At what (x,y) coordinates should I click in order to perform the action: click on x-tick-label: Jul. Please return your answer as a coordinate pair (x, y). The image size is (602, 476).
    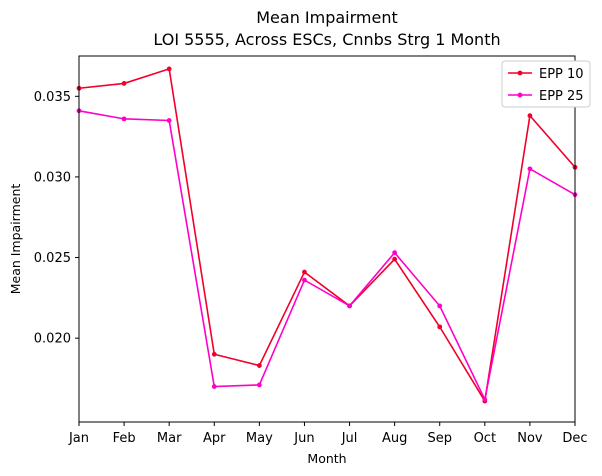
    Looking at the image, I should click on (349, 438).